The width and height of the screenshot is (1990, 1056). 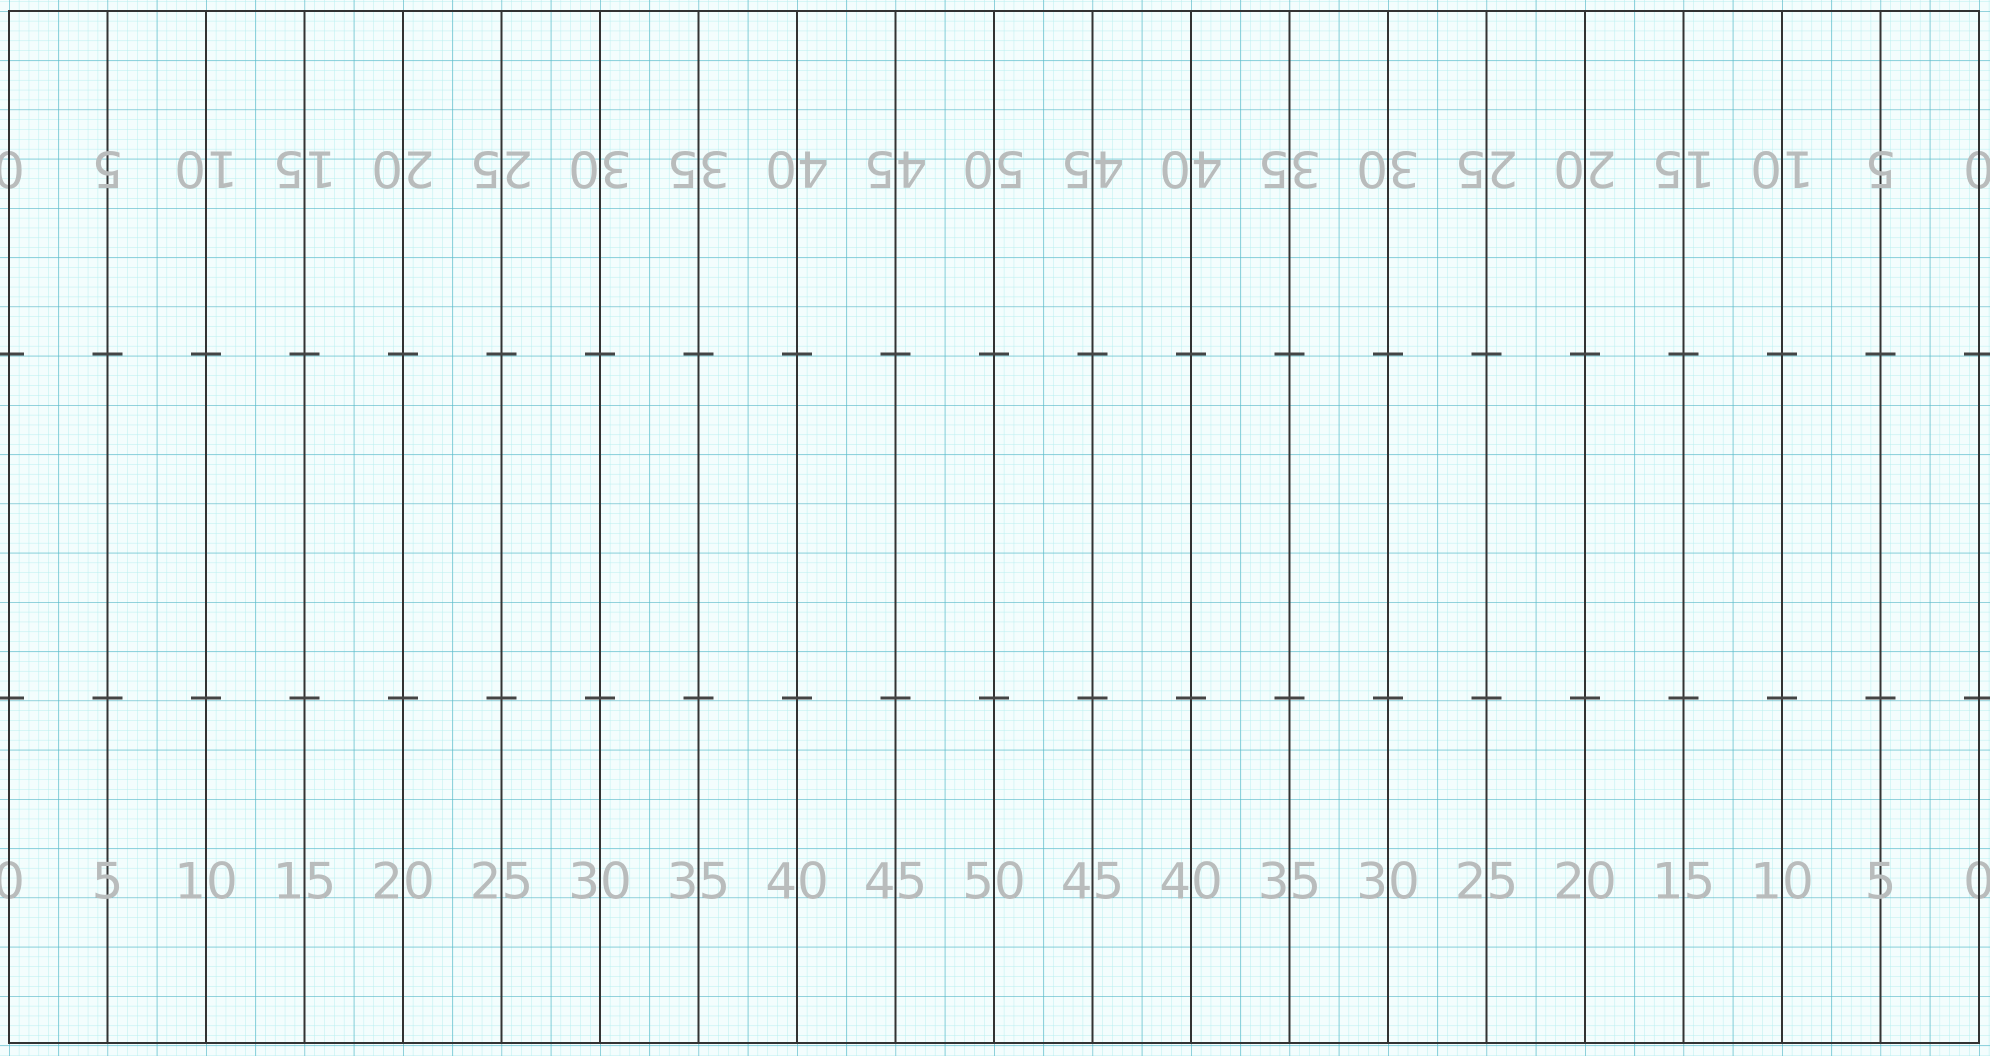 What do you see at coordinates (994, 169) in the screenshot?
I see `yard-number-top: 50` at bounding box center [994, 169].